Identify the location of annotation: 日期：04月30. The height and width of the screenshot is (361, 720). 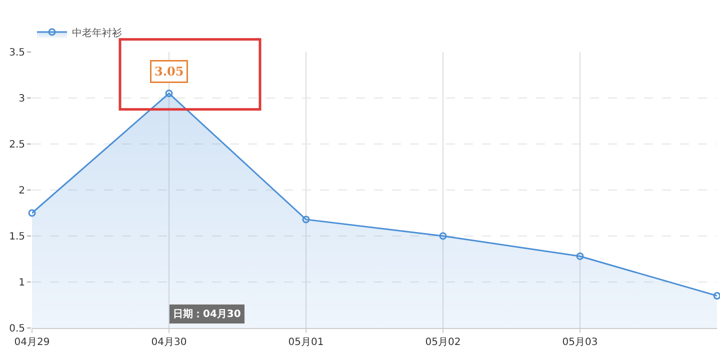
(207, 314).